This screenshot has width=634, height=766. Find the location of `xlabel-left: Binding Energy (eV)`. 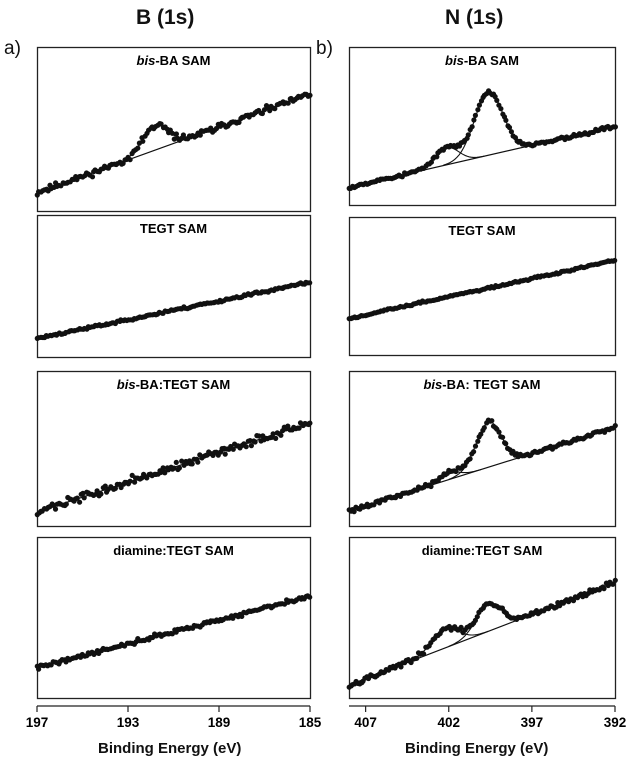

xlabel-left: Binding Energy (eV) is located at coordinates (170, 748).